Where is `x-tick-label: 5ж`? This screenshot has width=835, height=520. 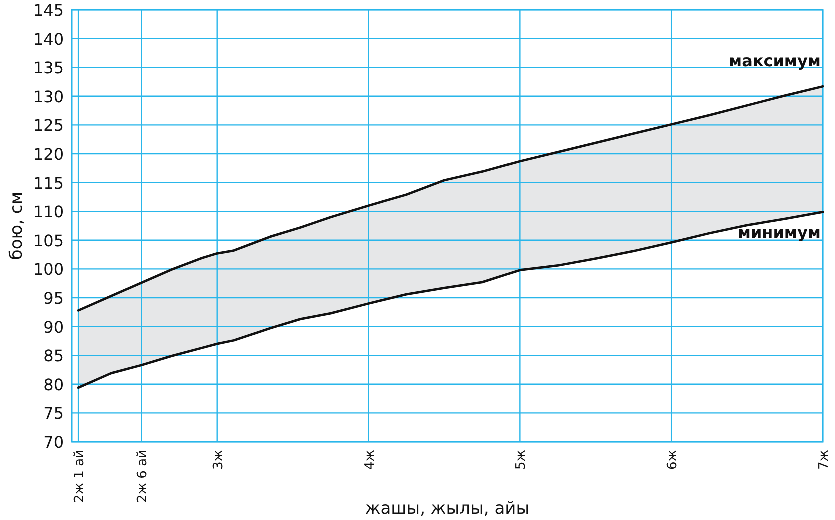 x-tick-label: 5ж is located at coordinates (522, 460).